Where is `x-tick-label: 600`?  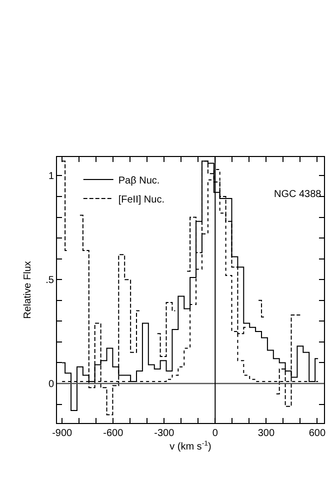 x-tick-label: 600 is located at coordinates (317, 433).